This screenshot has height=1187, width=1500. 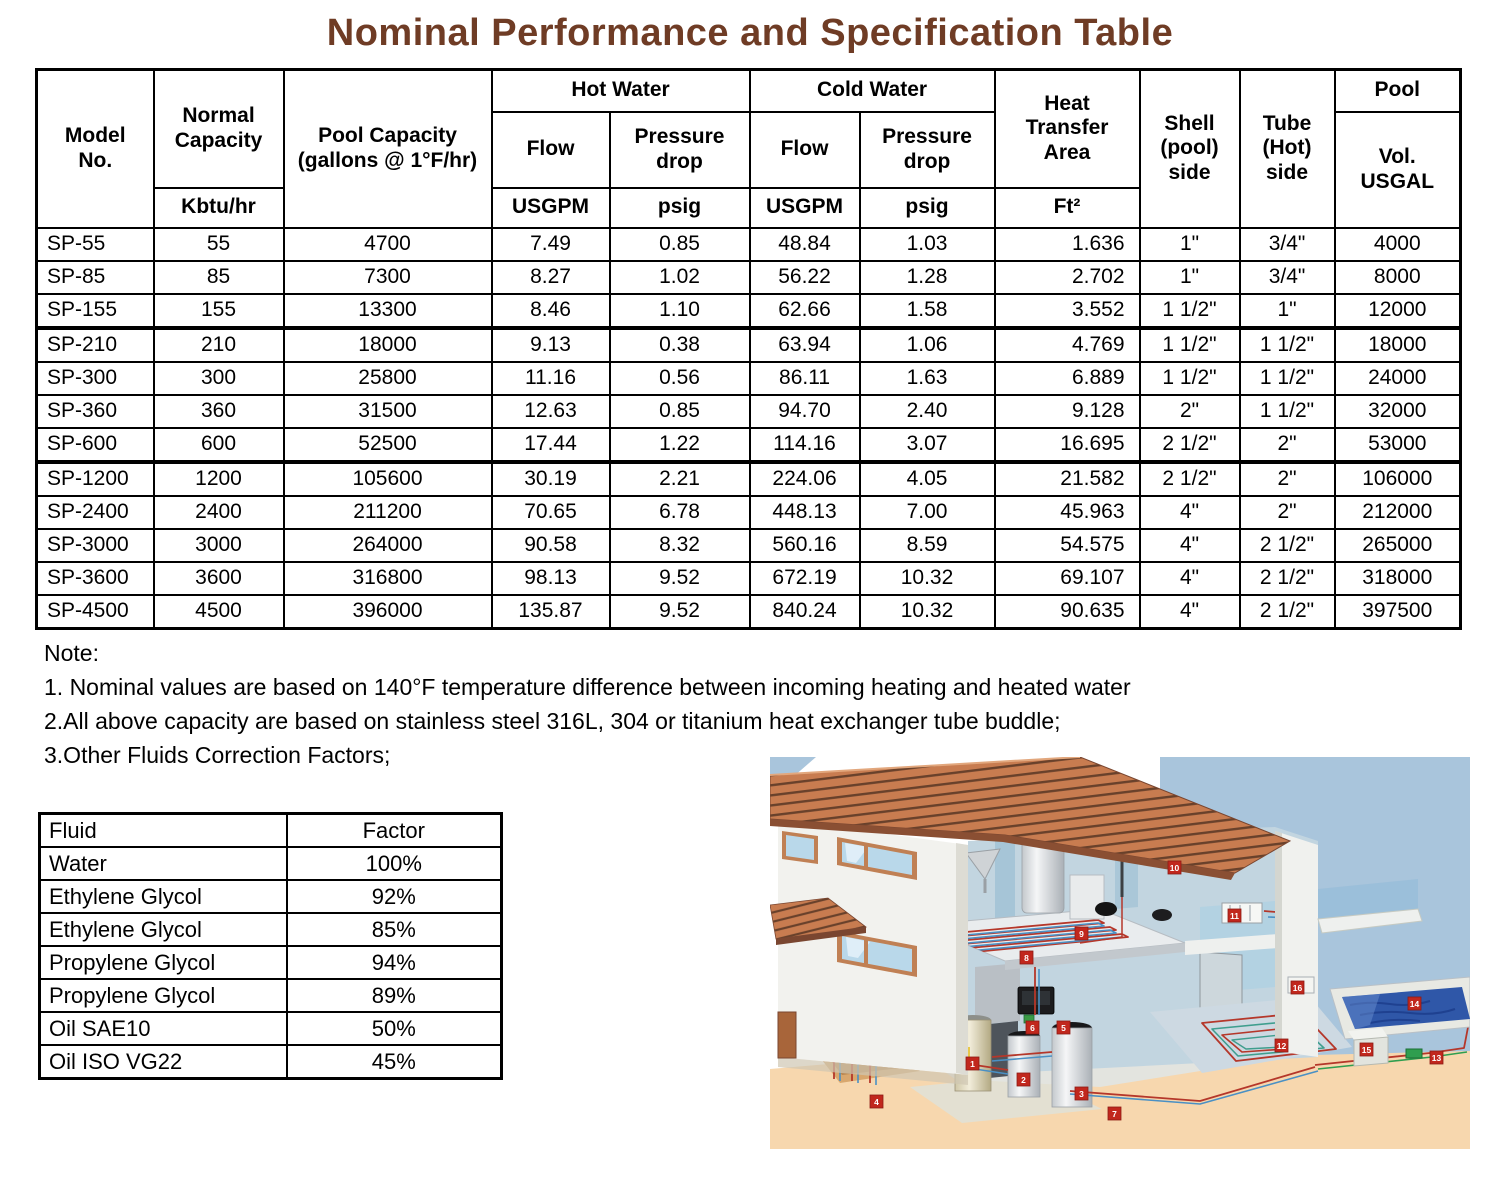 What do you see at coordinates (1370, 906) in the screenshot?
I see `balcony` at bounding box center [1370, 906].